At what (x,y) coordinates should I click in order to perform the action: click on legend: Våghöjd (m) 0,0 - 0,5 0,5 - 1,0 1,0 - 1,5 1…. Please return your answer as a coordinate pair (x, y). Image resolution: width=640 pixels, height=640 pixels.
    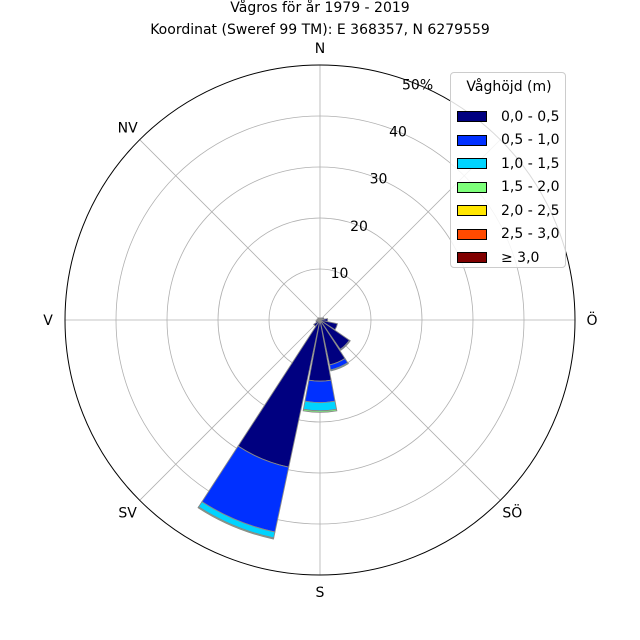
    Looking at the image, I should click on (508, 170).